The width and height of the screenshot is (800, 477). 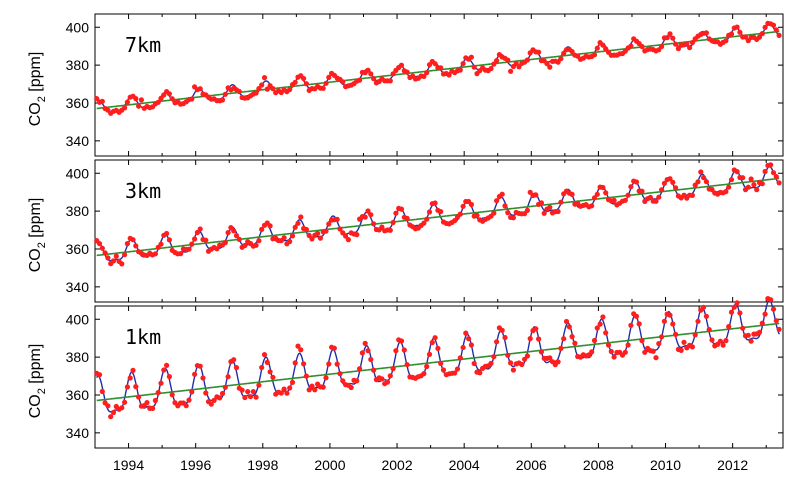 What do you see at coordinates (78, 357) in the screenshot?
I see `y-tick-label: 380` at bounding box center [78, 357].